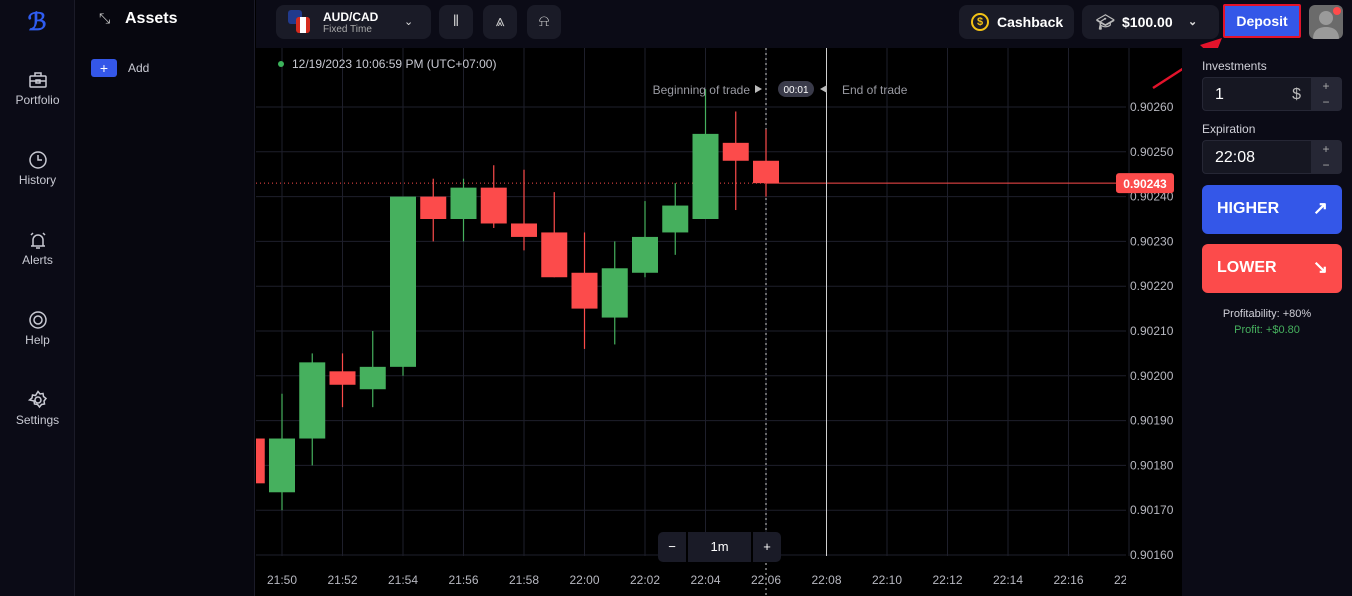 Image resolution: width=1352 pixels, height=596 pixels. I want to click on cashback-button: $ Cashback, so click(1016, 22).